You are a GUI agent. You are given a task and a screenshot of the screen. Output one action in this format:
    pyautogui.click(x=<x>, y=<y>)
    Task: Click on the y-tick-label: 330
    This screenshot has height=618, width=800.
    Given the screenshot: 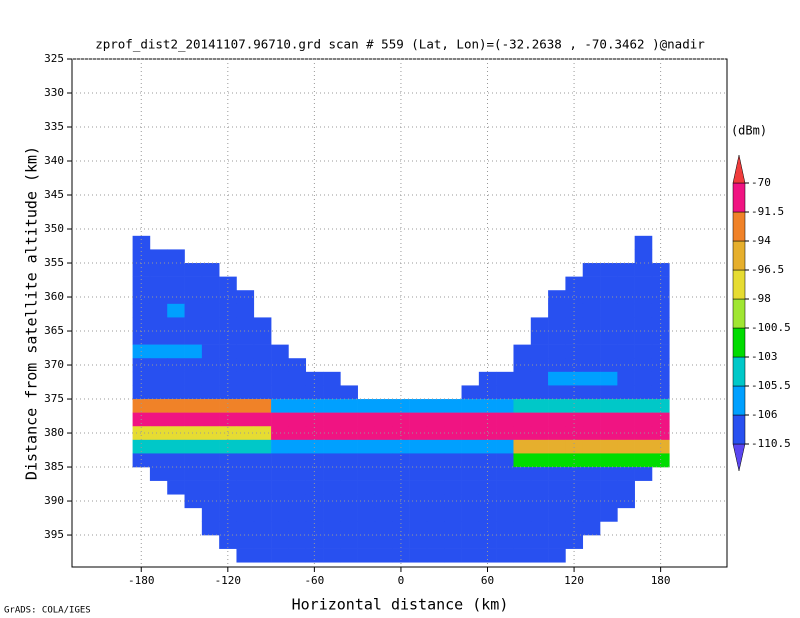 What is the action you would take?
    pyautogui.click(x=54, y=92)
    